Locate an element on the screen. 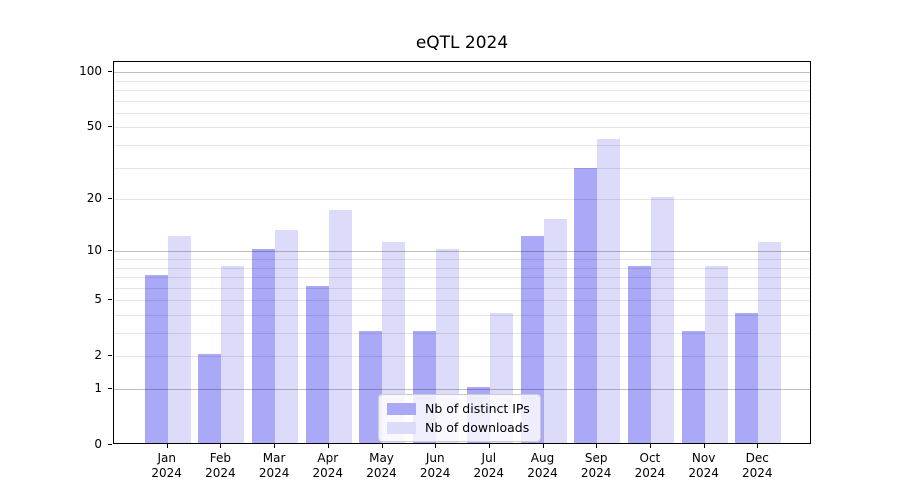 The width and height of the screenshot is (900, 500). x-tick-mark-jun is located at coordinates (436, 446).